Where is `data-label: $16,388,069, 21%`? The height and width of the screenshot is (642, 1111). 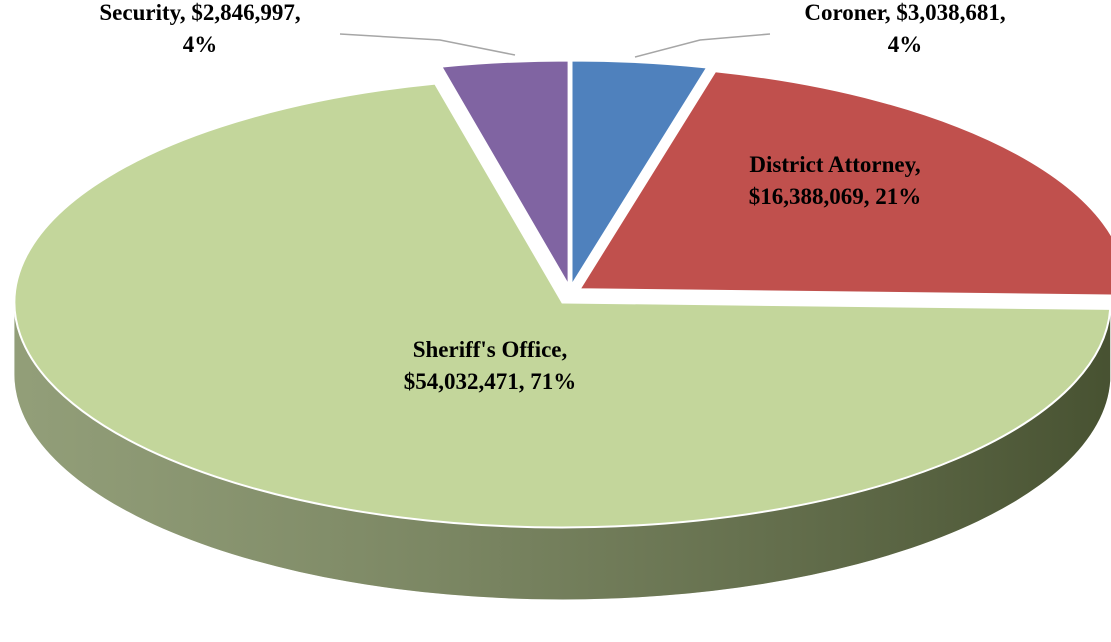 data-label: $16,388,069, 21% is located at coordinates (835, 196).